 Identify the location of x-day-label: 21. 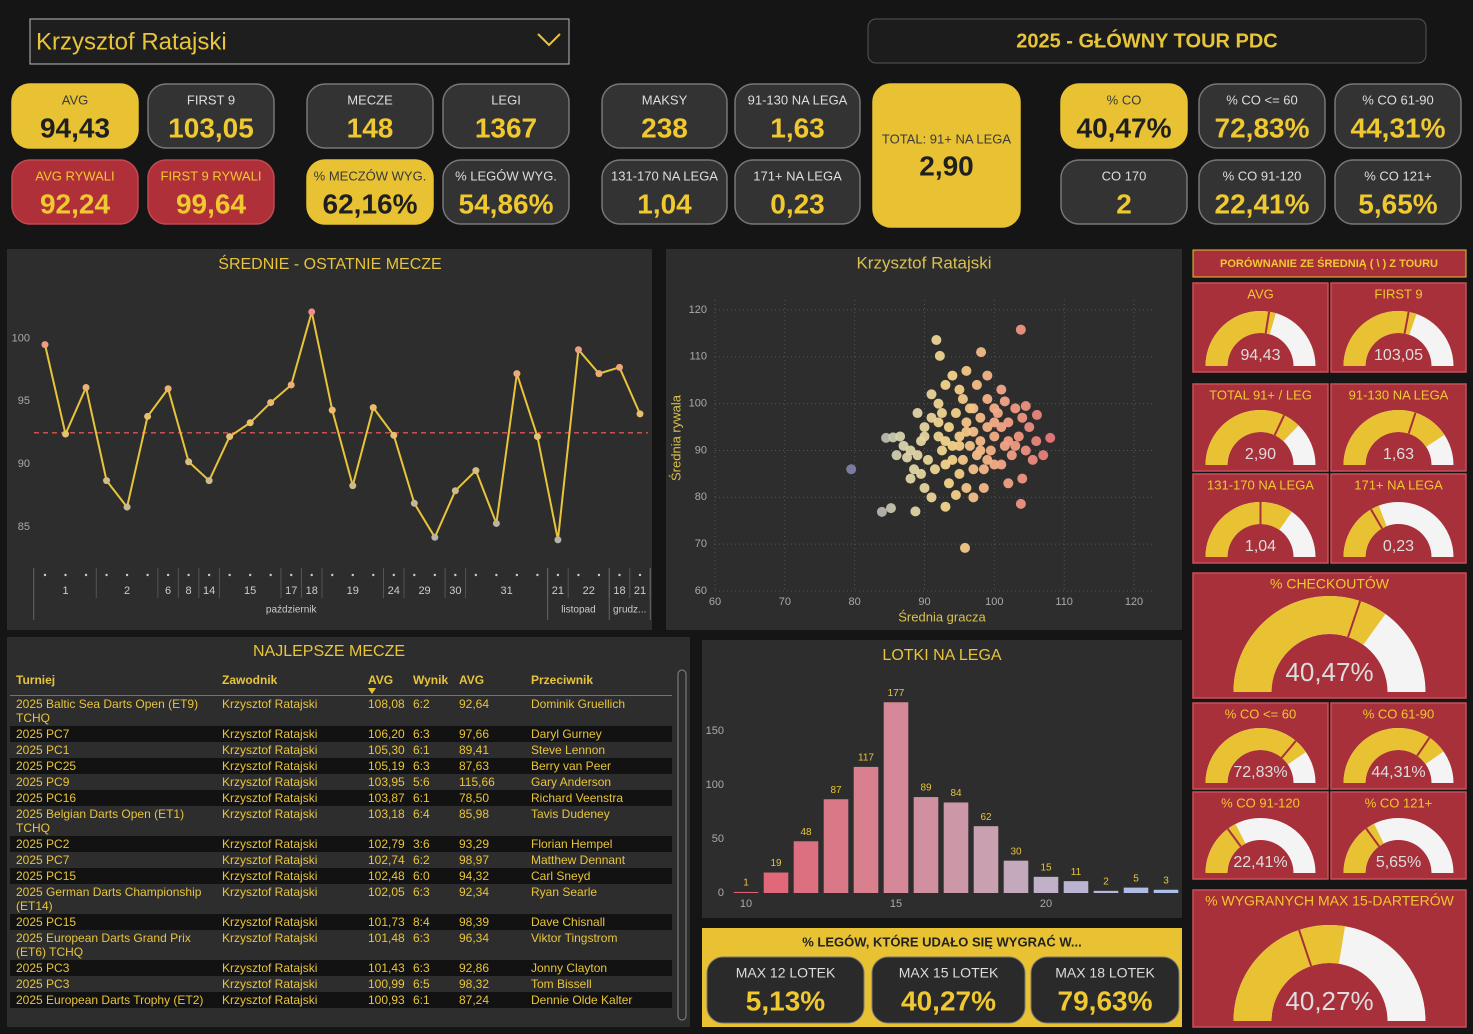
(558, 591).